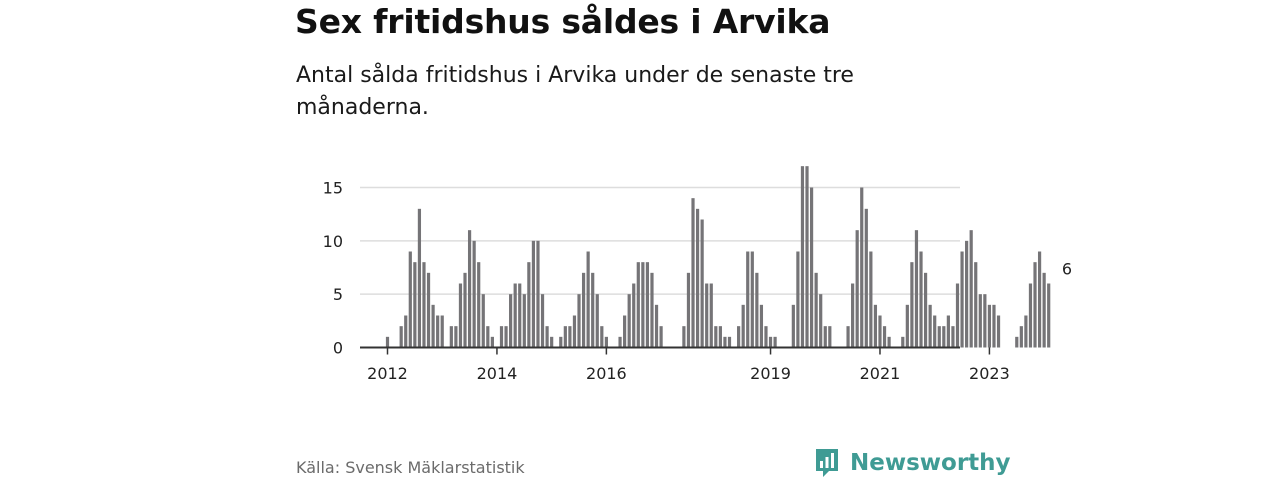 Image resolution: width=1280 pixels, height=480 pixels. Describe the element at coordinates (930, 463) in the screenshot. I see `brand-name: Newsworthy` at that location.